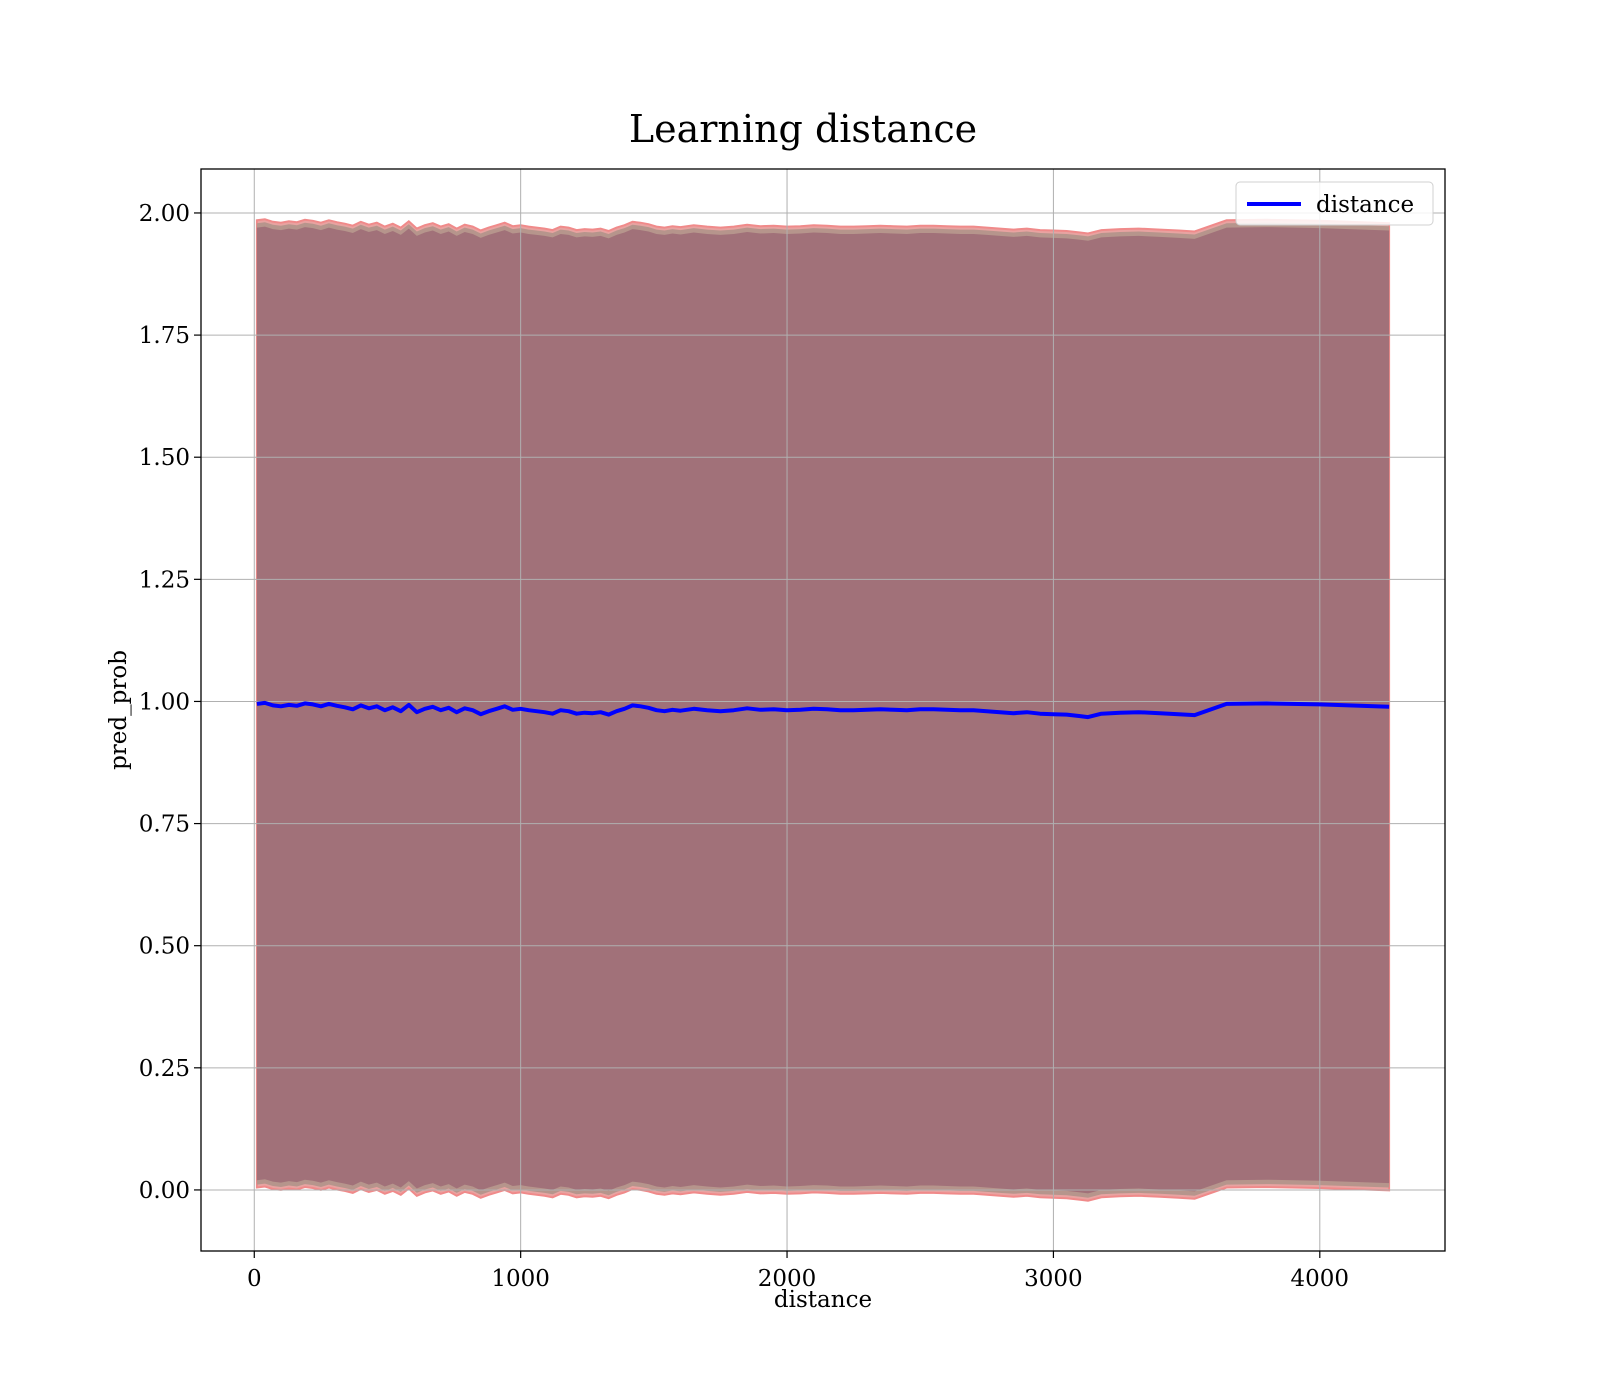 This screenshot has width=1600, height=1400. Describe the element at coordinates (164, 458) in the screenshot. I see `y-tick-label: 1.50` at that location.